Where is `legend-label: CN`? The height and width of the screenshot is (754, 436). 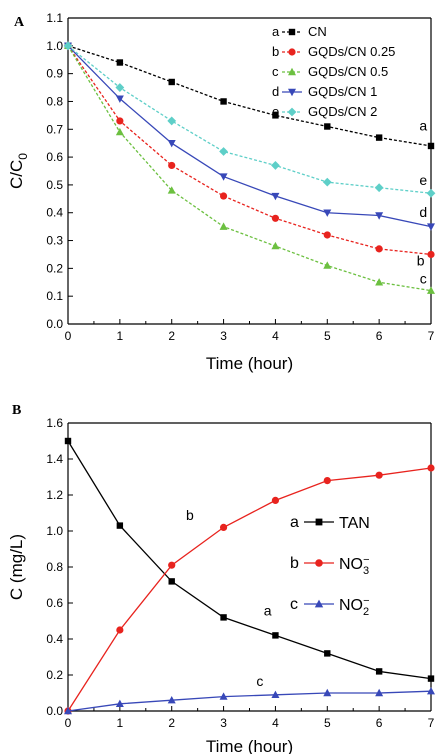 legend-label: CN is located at coordinates (317, 31).